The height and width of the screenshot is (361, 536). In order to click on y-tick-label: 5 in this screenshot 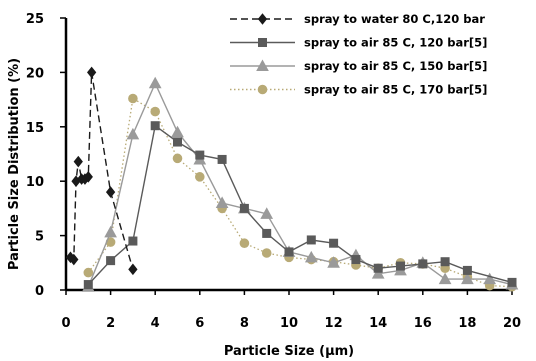, I will do `click(39, 237)`.